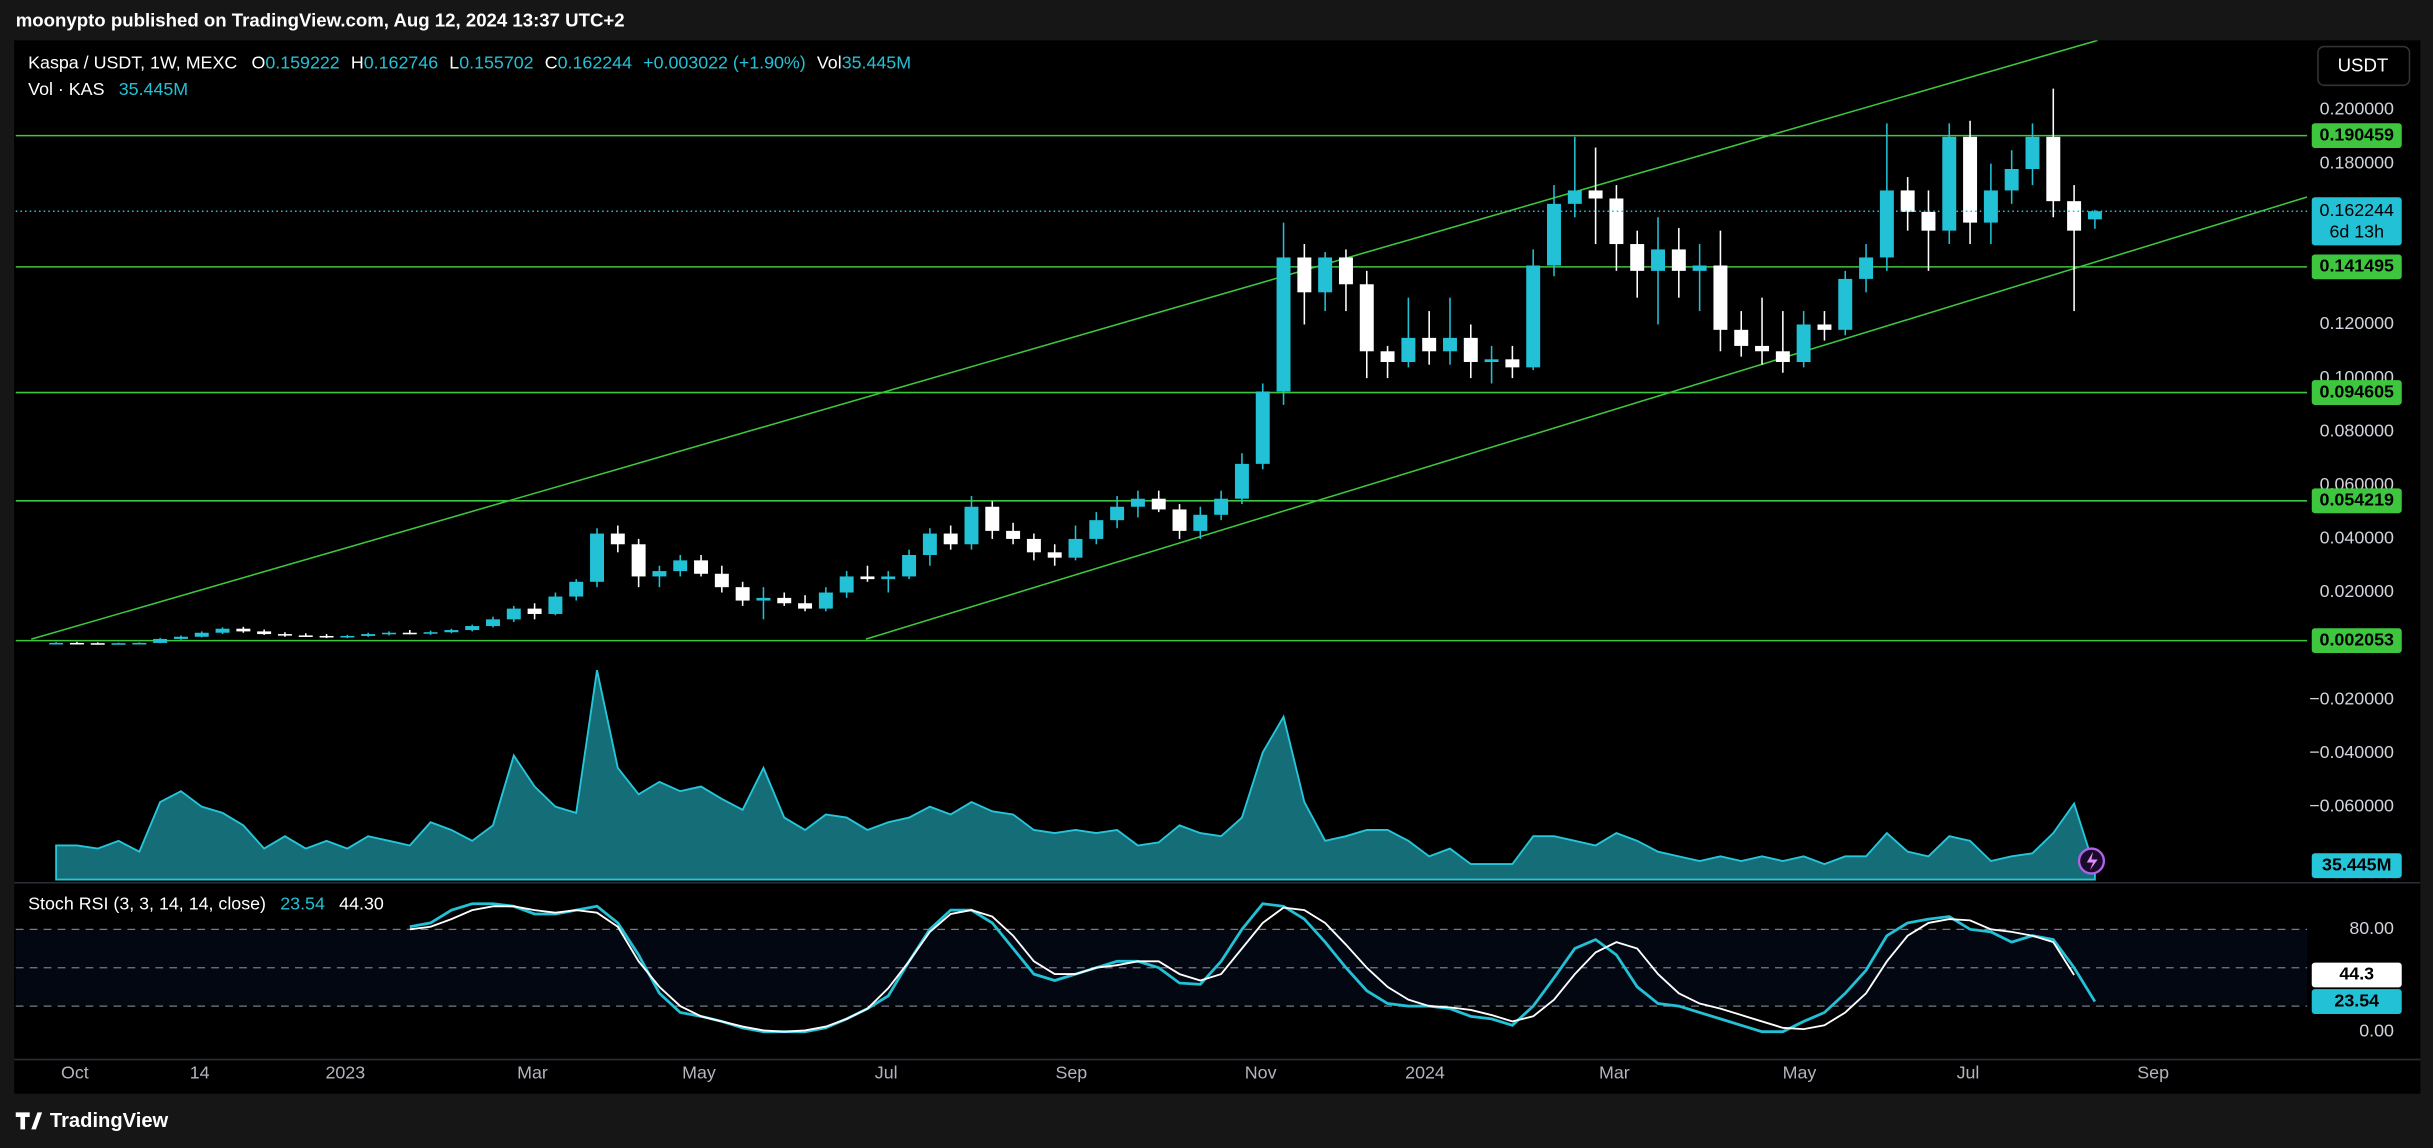 The height and width of the screenshot is (1148, 2433). What do you see at coordinates (2153, 1072) in the screenshot?
I see `x-tick-label: Sep` at bounding box center [2153, 1072].